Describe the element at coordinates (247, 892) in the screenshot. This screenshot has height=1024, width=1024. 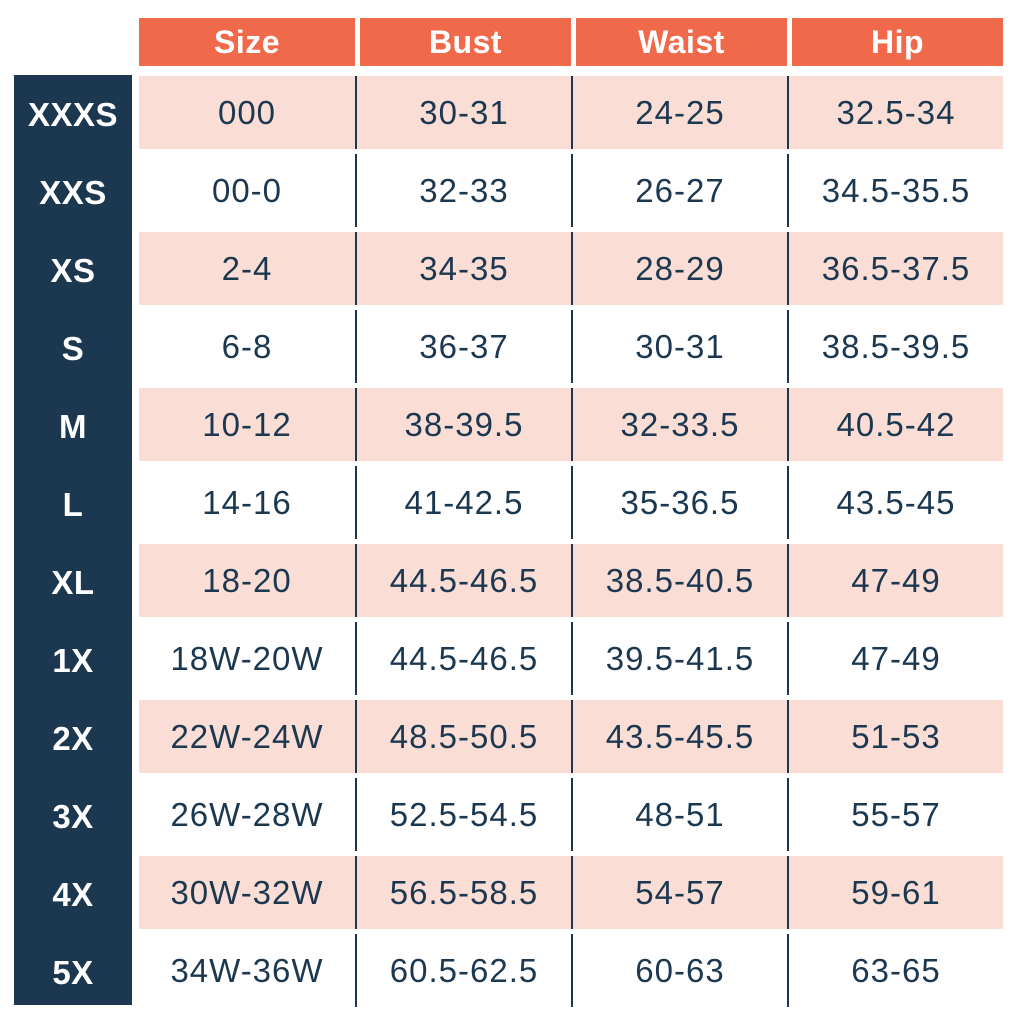
I see `size-cell: 30W-32W` at that location.